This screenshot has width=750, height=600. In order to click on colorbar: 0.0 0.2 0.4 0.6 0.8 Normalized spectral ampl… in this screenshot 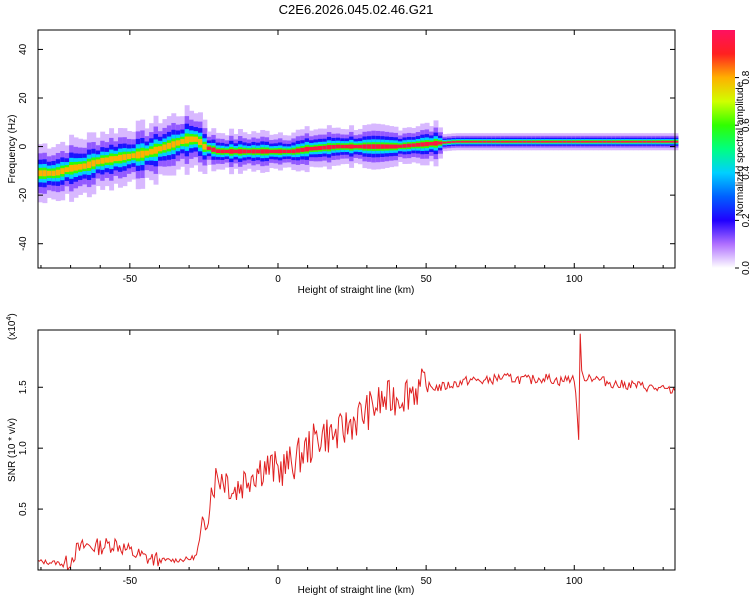, I will do `click(731, 152)`.